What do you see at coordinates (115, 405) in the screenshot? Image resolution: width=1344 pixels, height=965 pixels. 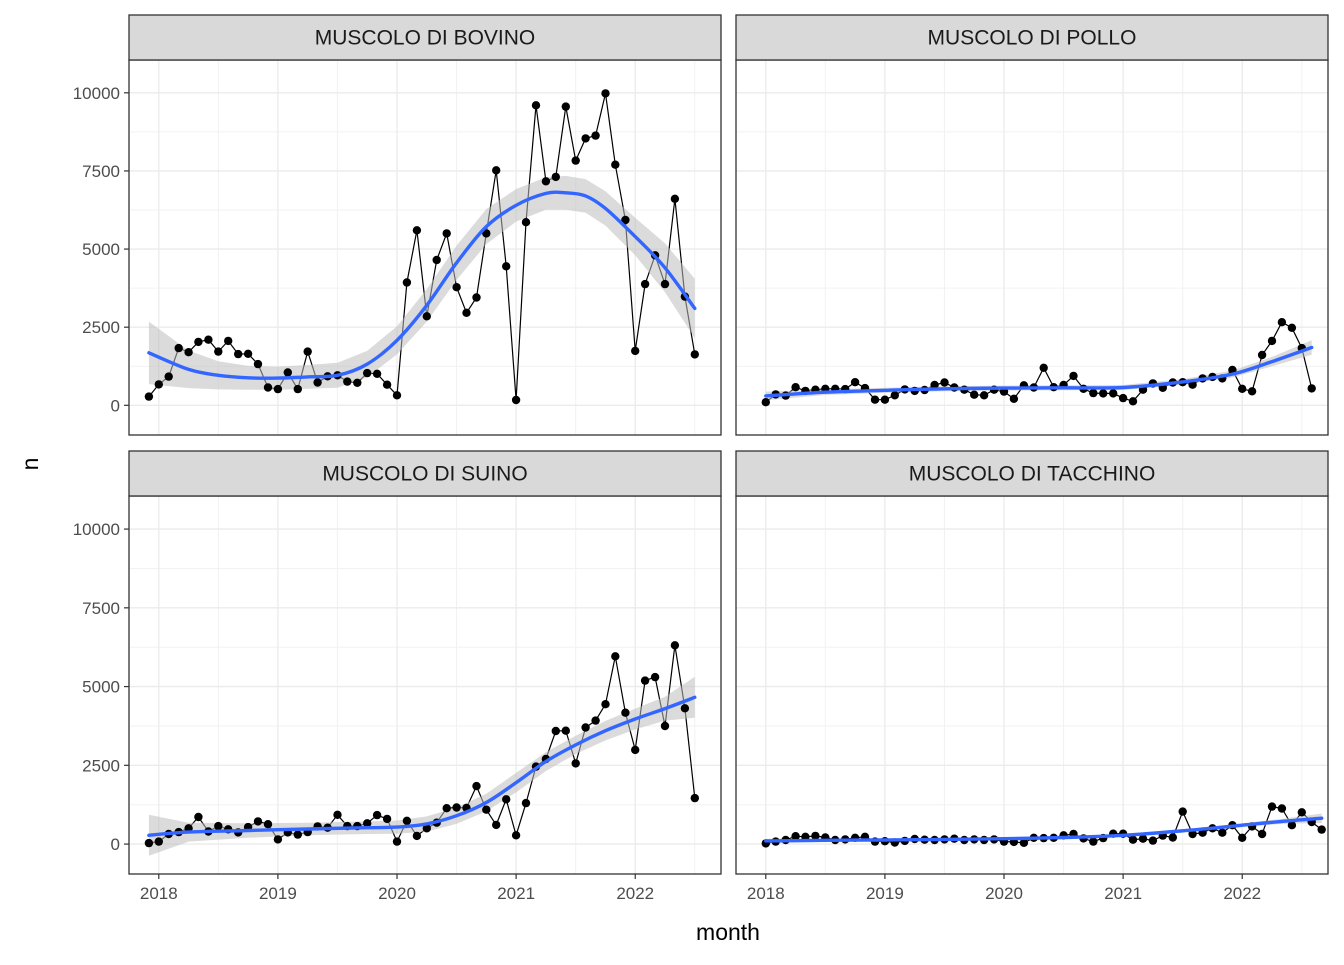 I see `y-tick-label: 0` at bounding box center [115, 405].